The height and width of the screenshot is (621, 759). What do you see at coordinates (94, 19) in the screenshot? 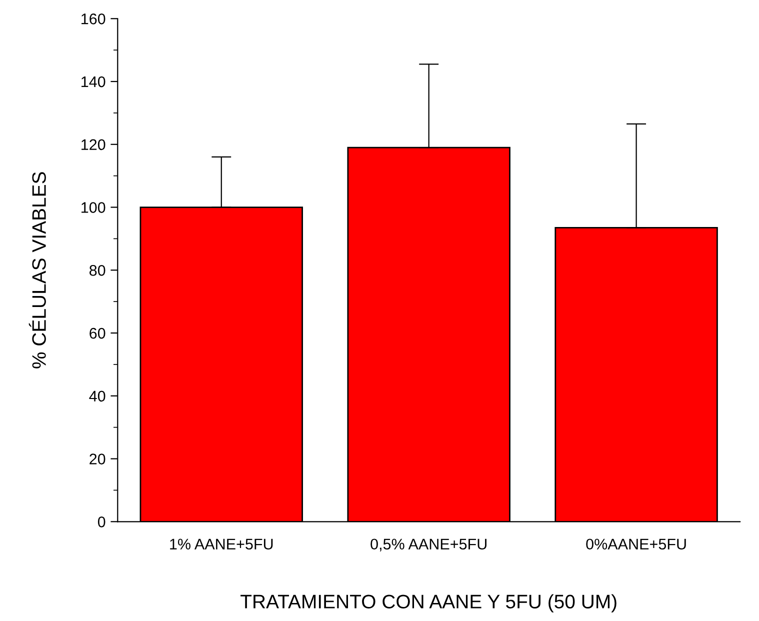
I see `y-tick-label: 160` at bounding box center [94, 19].